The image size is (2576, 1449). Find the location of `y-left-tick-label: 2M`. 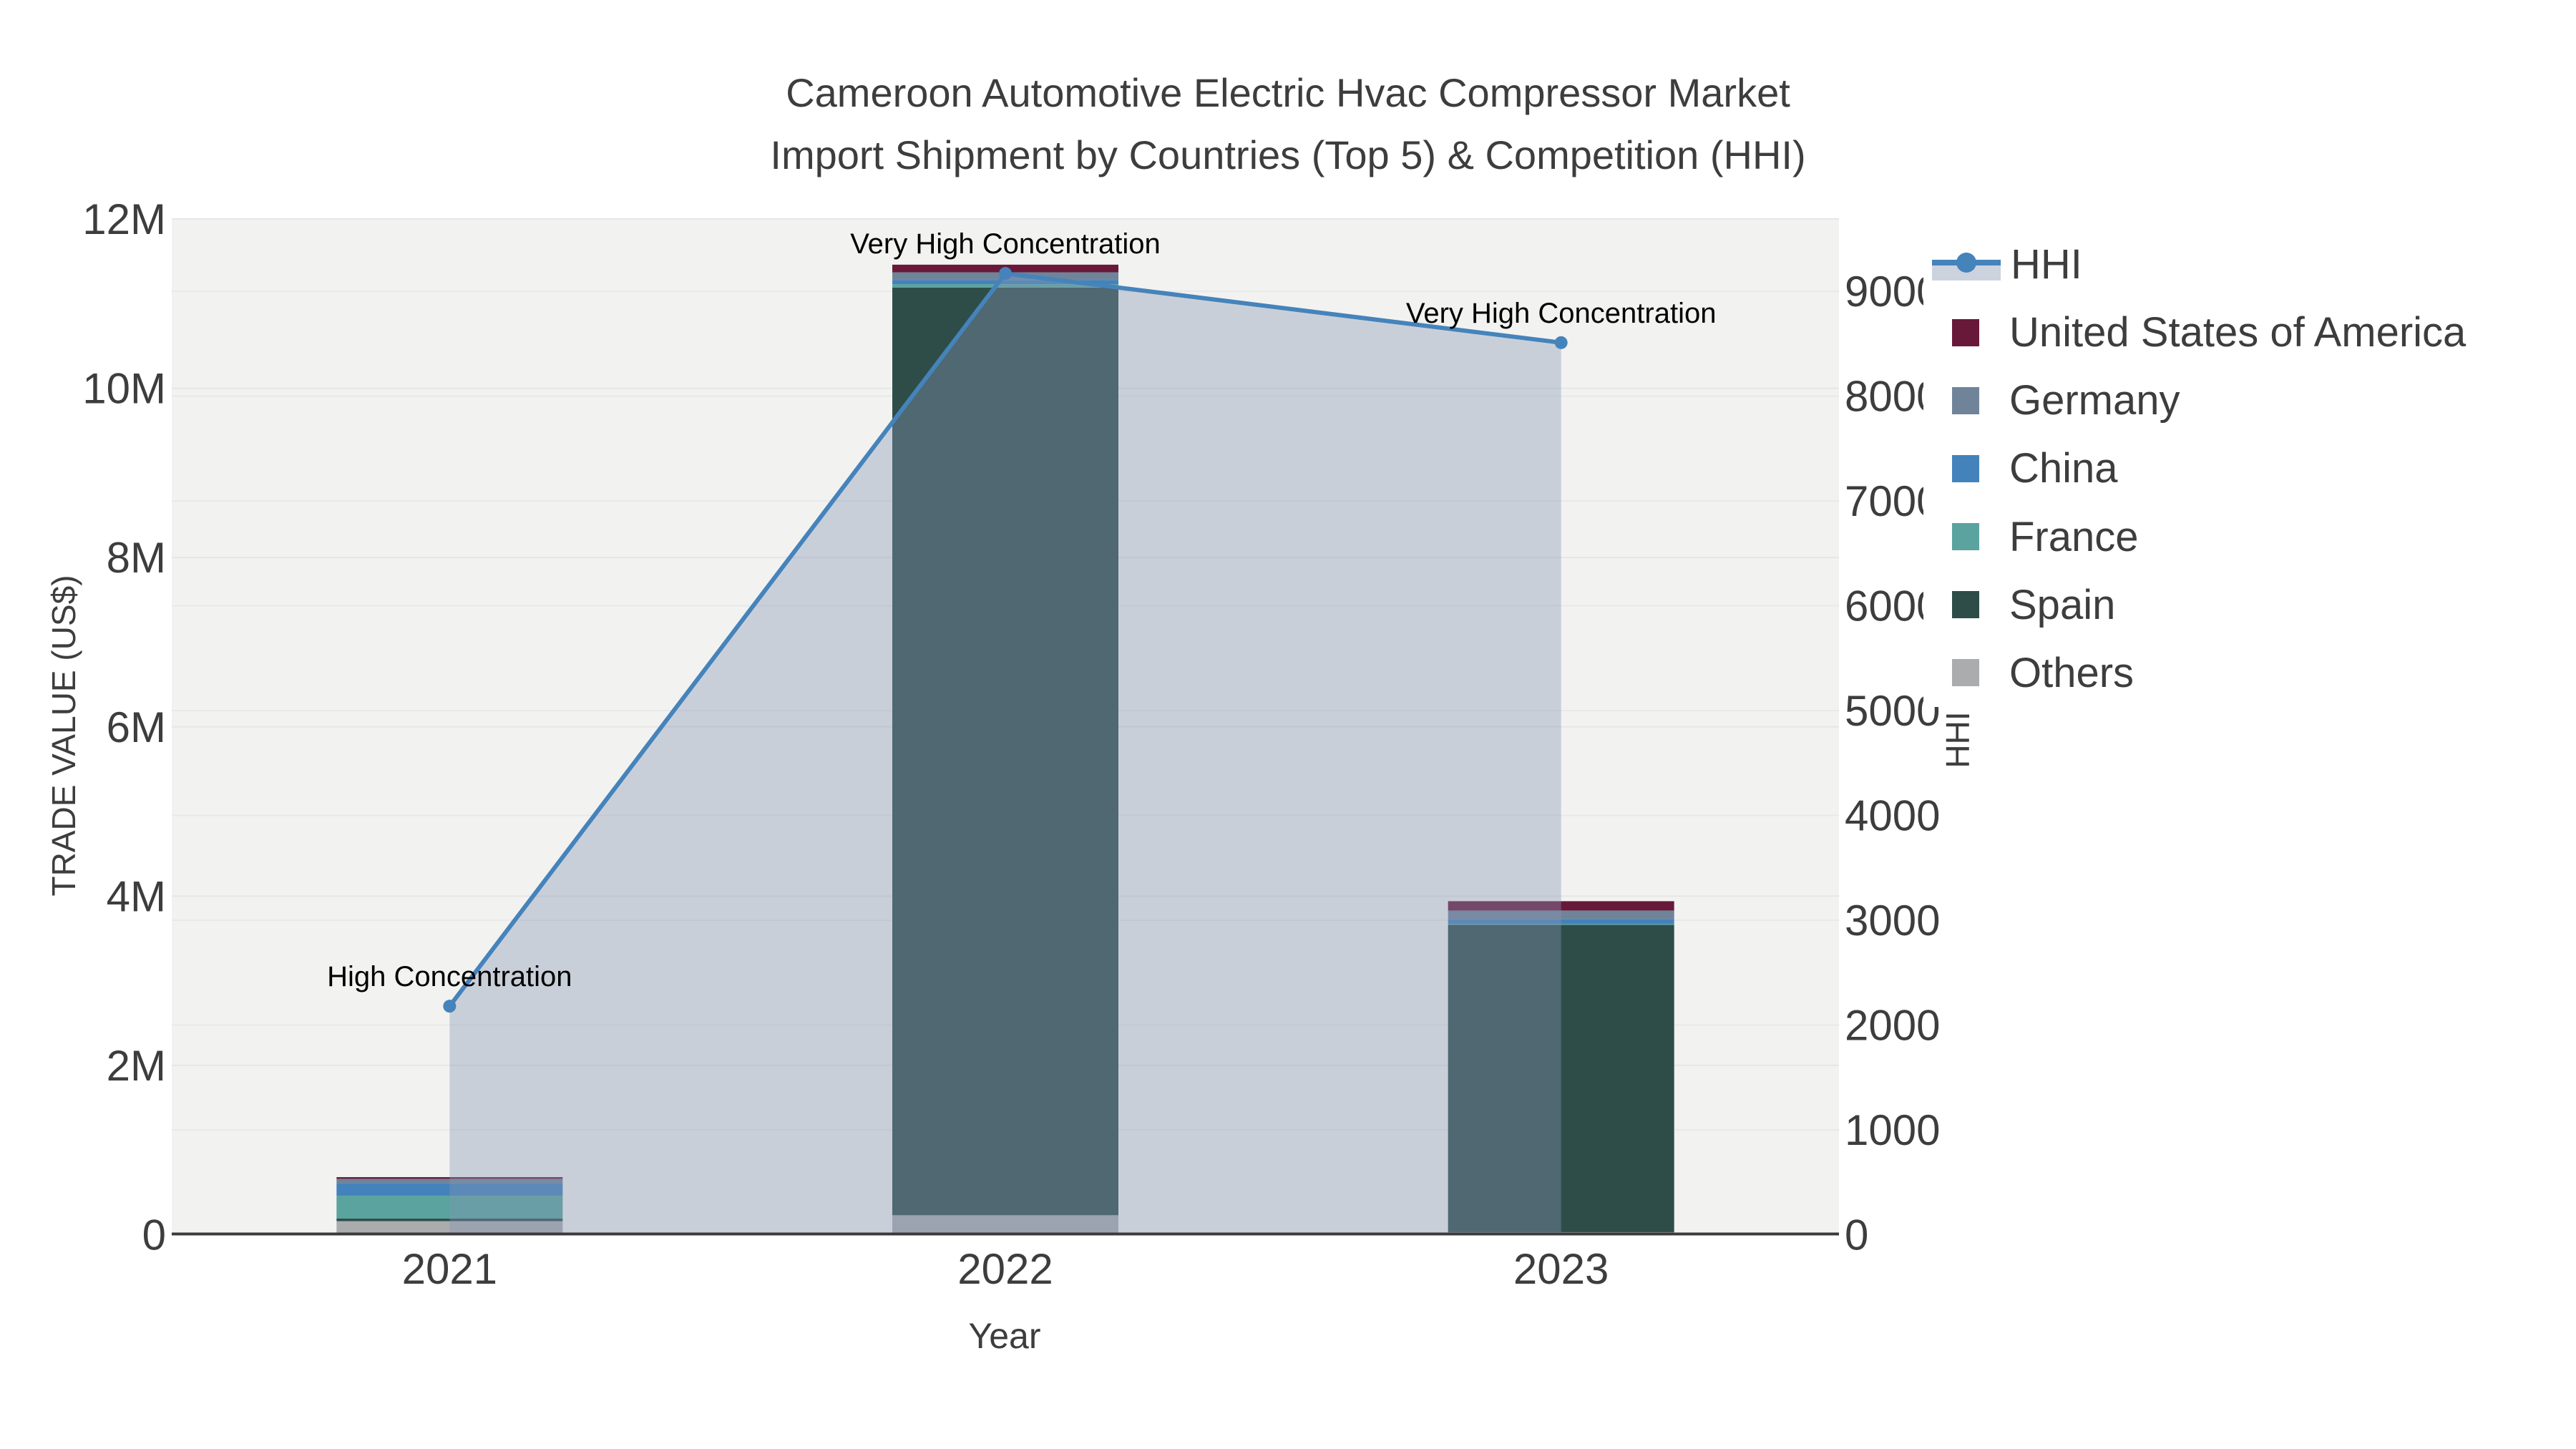

y-left-tick-label: 2M is located at coordinates (136, 1066).